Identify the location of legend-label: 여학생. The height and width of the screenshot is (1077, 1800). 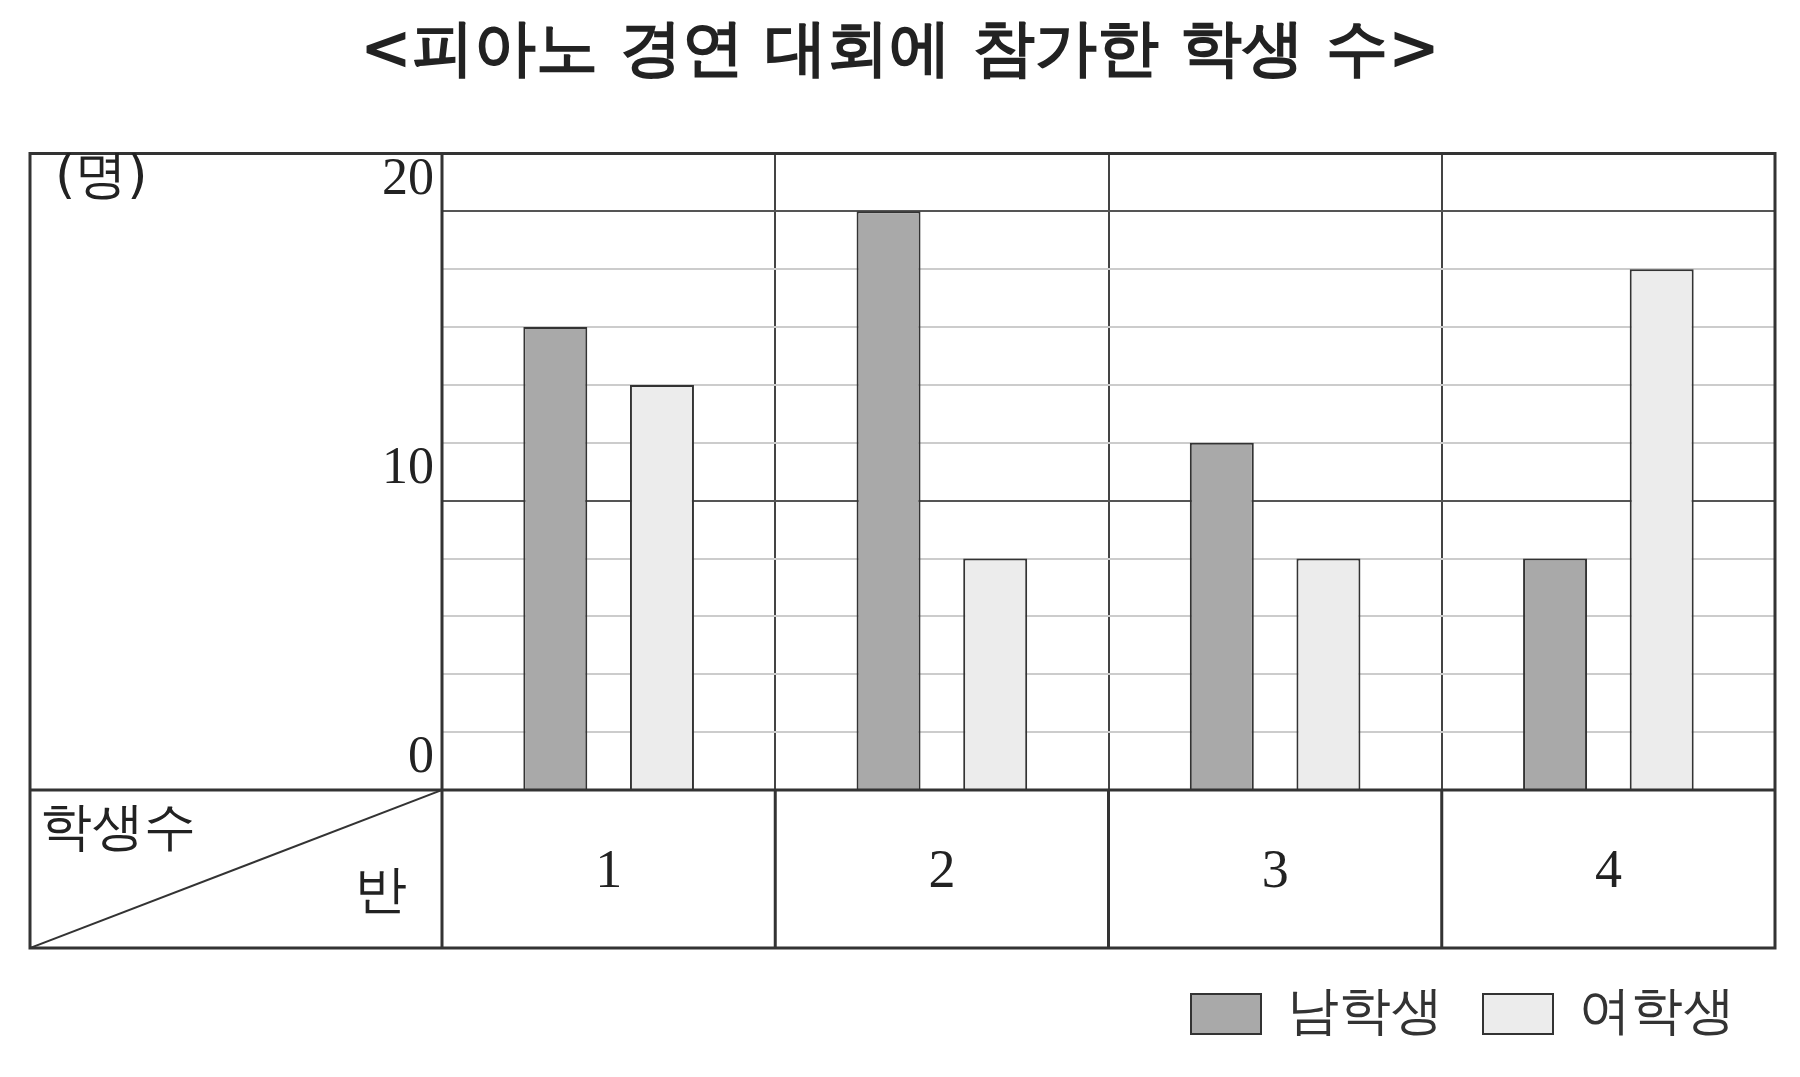
(1657, 1009).